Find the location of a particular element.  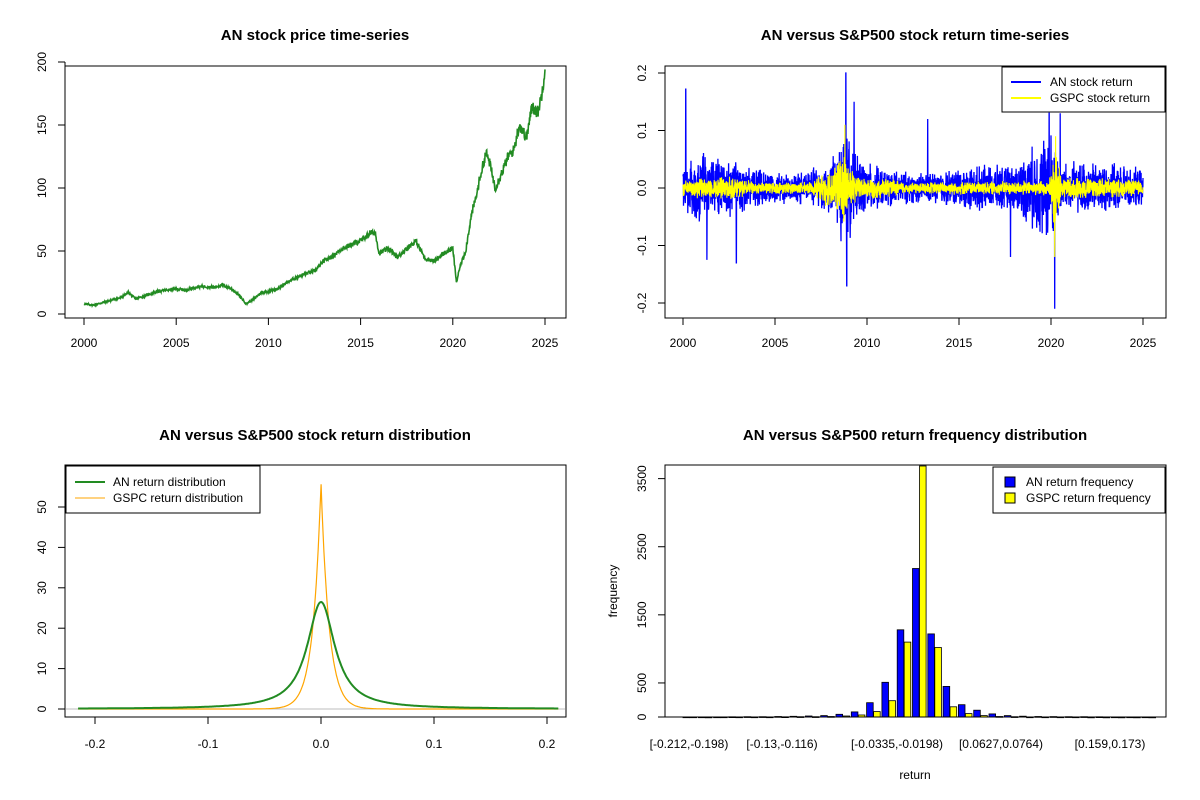

legend-swatch-gspc is located at coordinates (1010, 498).